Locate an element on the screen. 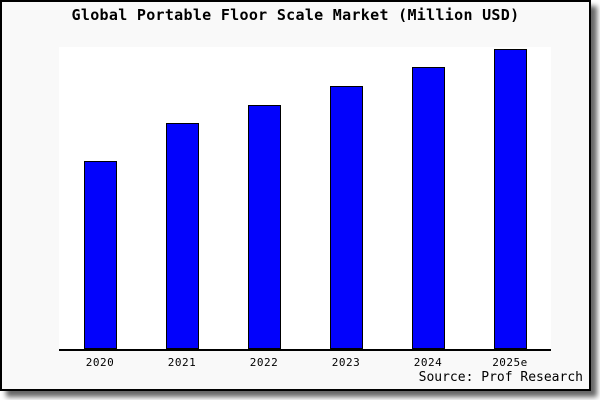 This screenshot has height=400, width=600. bar-slot-2020 is located at coordinates (100, 254).